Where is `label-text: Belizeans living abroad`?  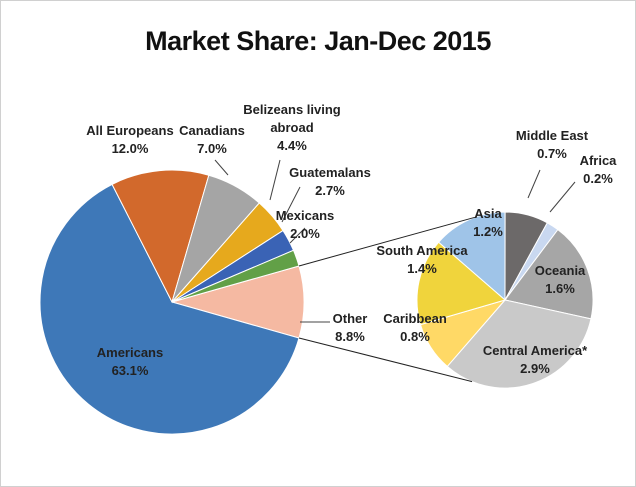
label-text: Belizeans living abroad is located at coordinates (292, 118).